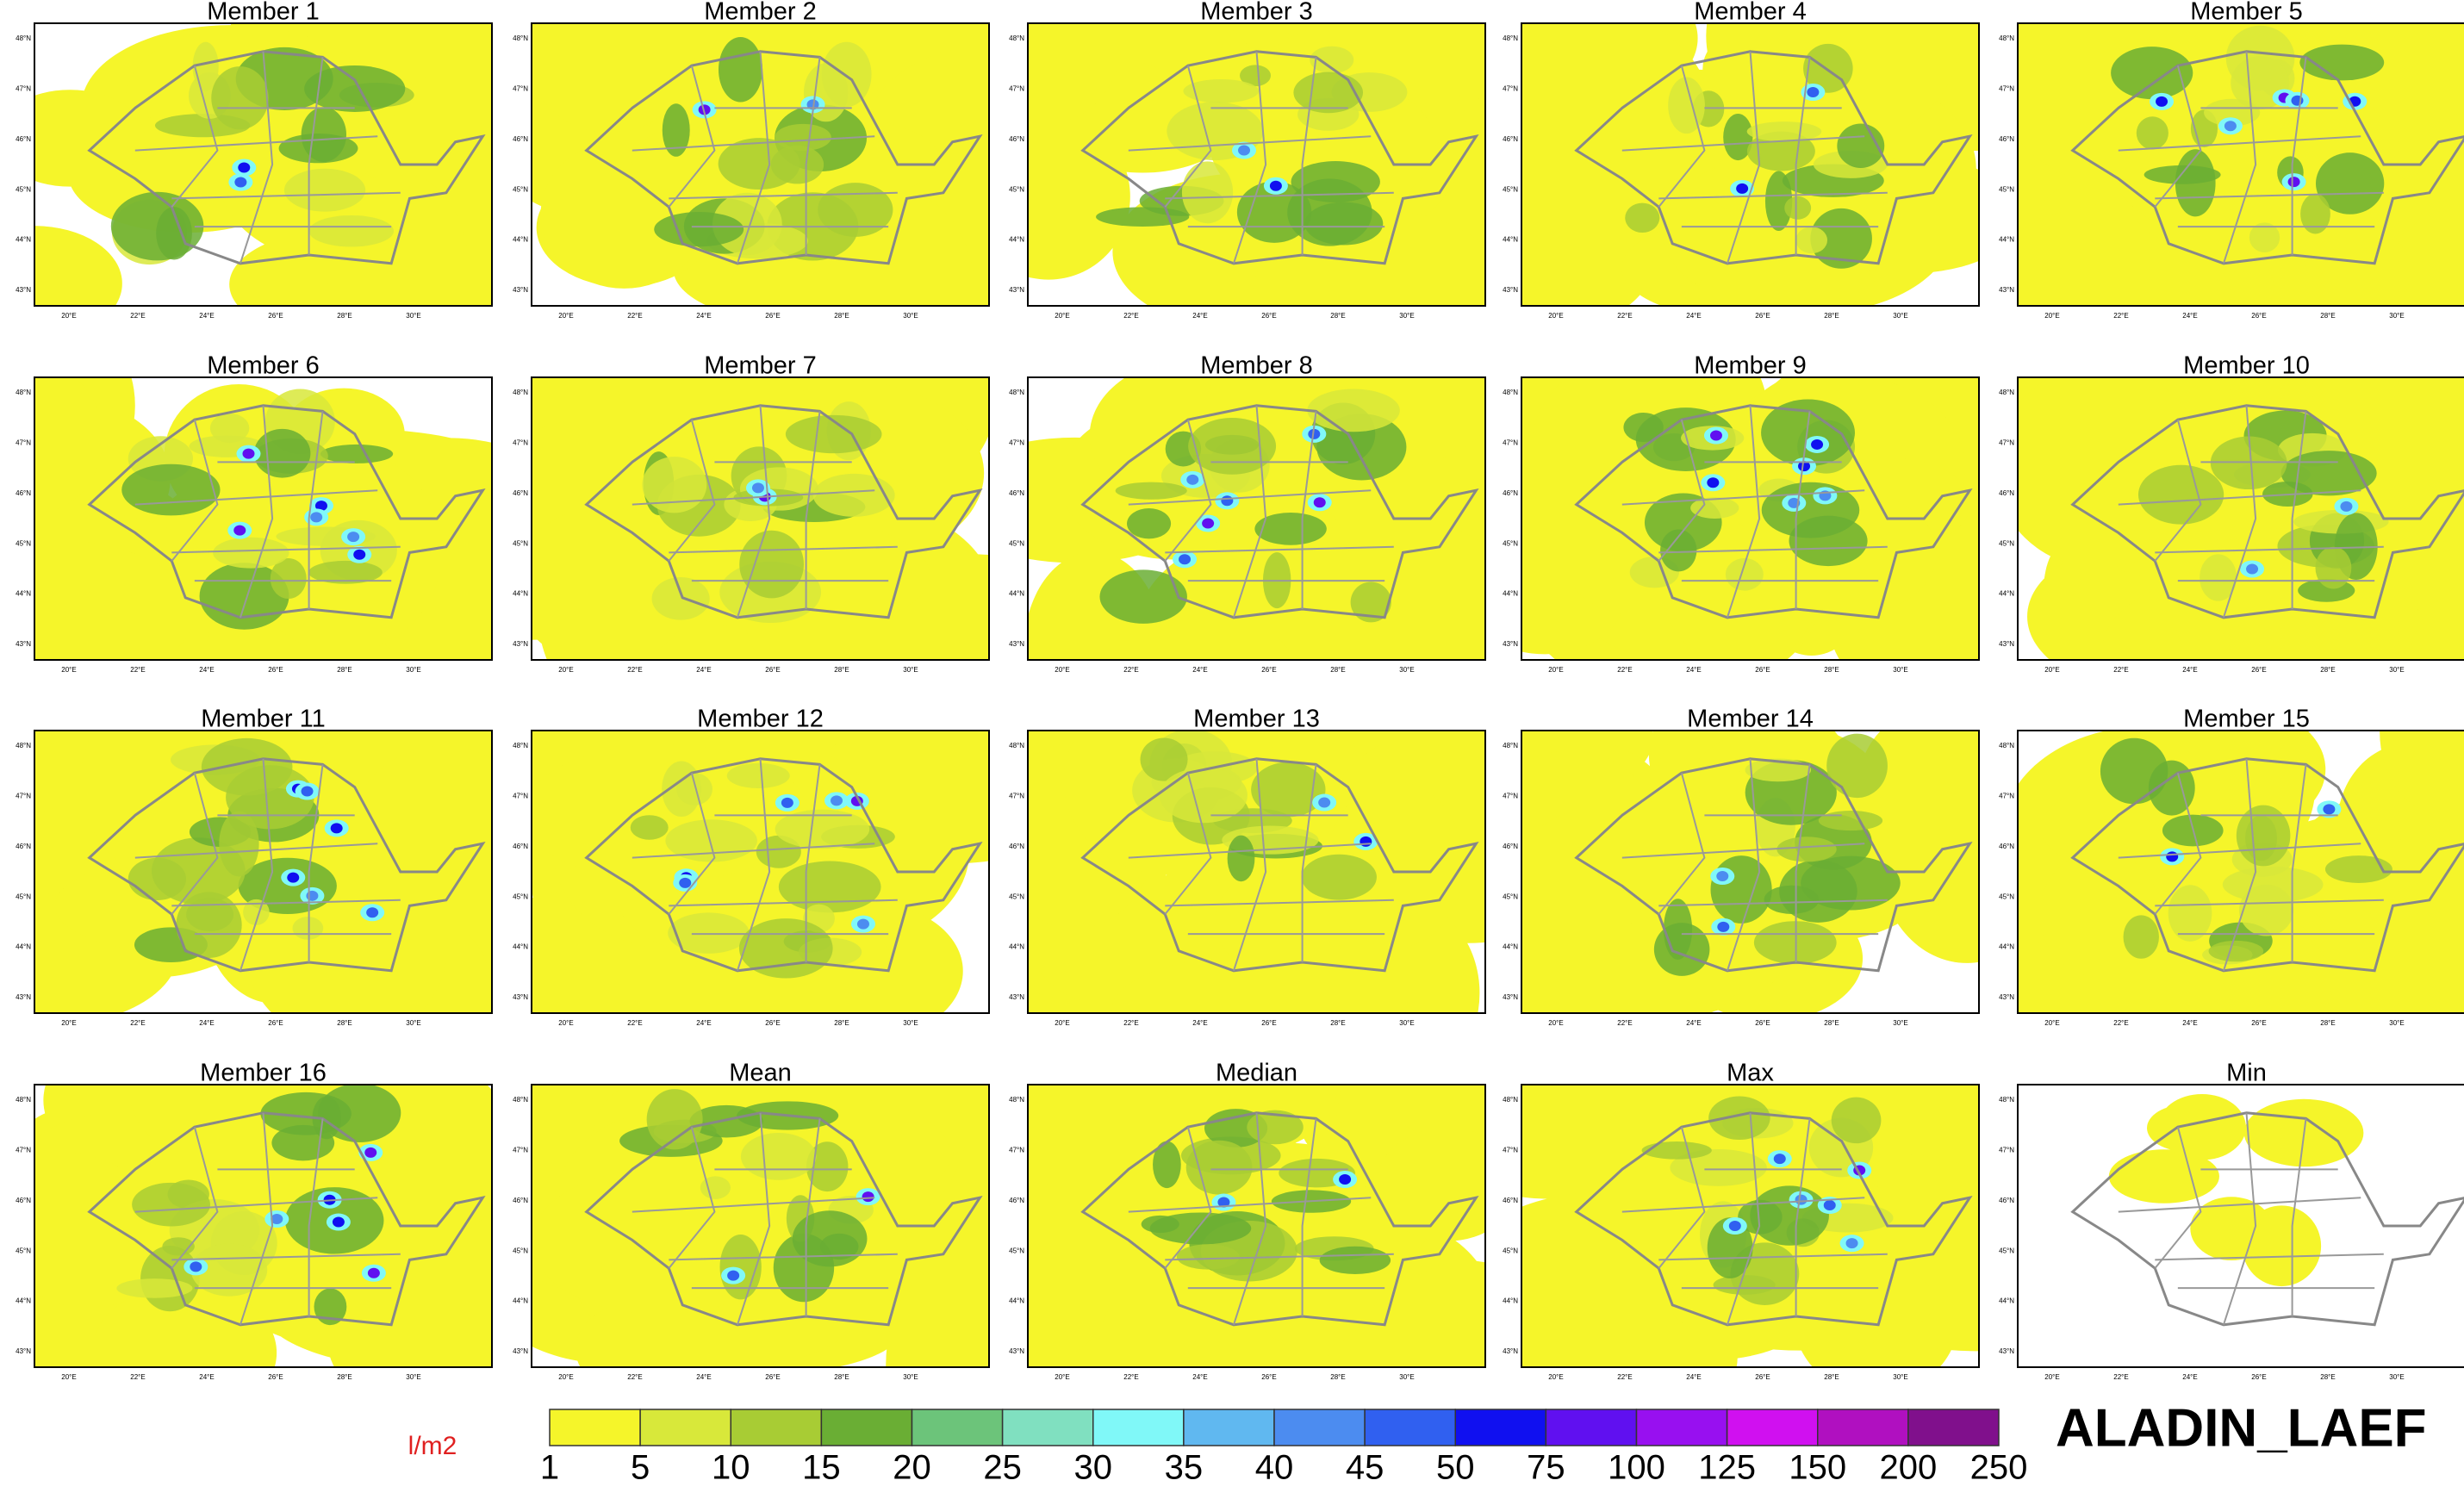  Describe the element at coordinates (1062, 316) in the screenshot. I see `lon-label: 20°E` at that location.